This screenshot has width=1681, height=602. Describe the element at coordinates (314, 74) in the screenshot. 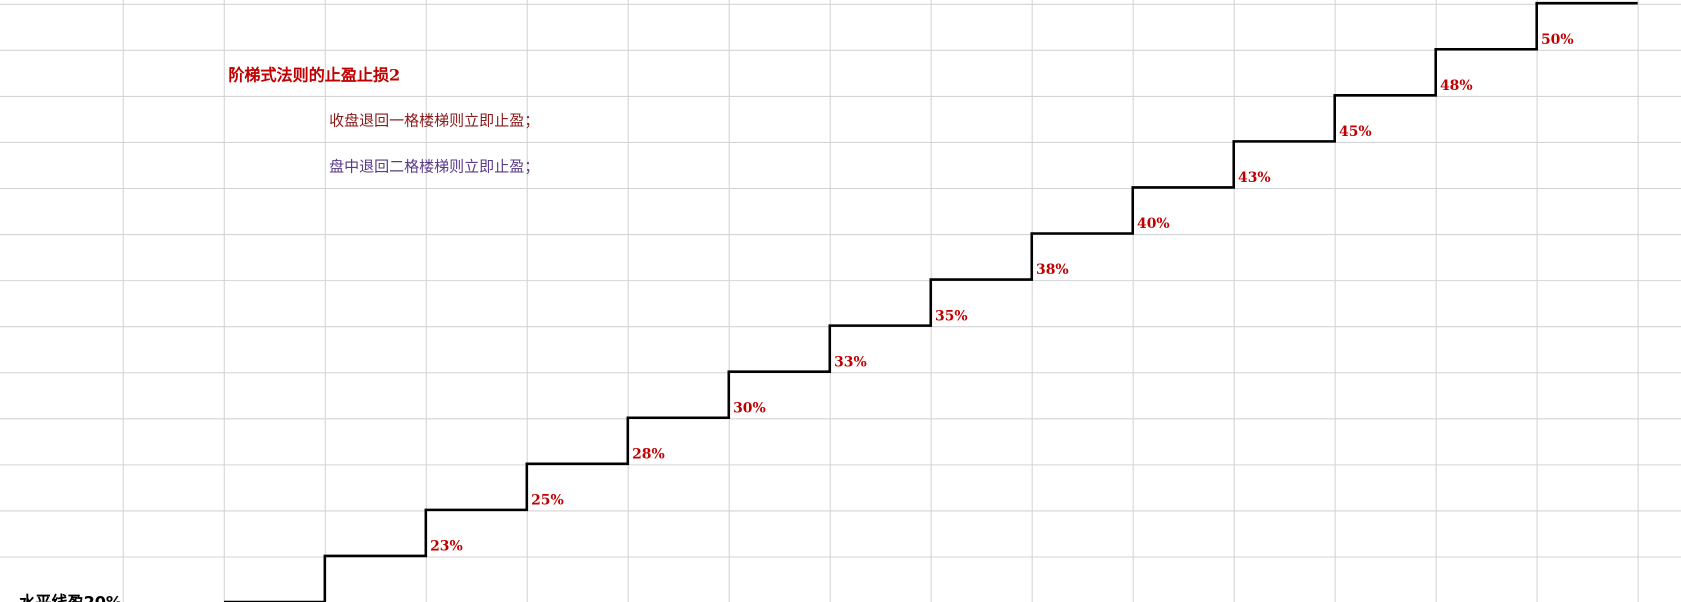

I see `title: 阶梯式法则的止盈止损2` at that location.